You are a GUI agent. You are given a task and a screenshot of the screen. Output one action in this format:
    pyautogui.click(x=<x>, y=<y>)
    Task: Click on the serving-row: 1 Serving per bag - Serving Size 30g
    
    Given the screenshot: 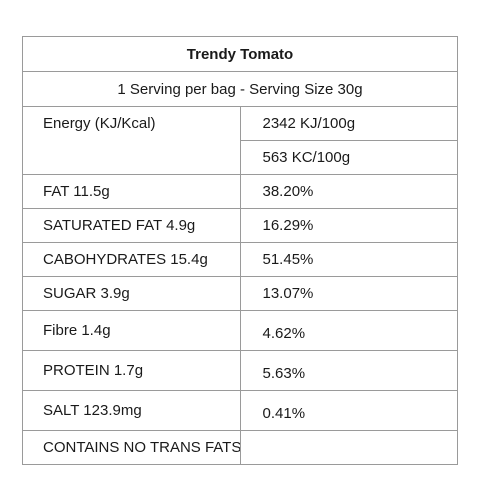 What is the action you would take?
    pyautogui.click(x=240, y=89)
    